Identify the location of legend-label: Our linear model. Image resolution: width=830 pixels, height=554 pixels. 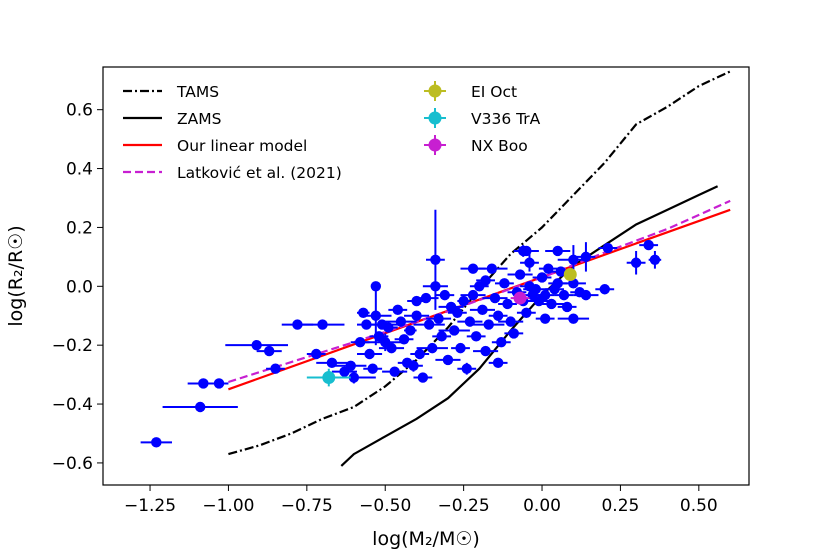
(242, 146).